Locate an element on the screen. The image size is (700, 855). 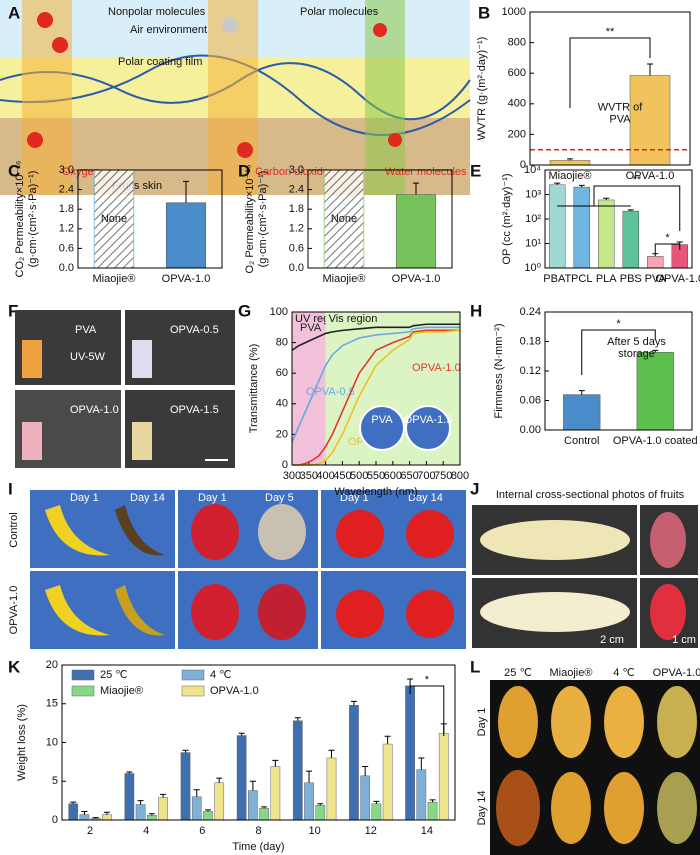
x-tick-label: PCL is located at coordinates (581, 279).